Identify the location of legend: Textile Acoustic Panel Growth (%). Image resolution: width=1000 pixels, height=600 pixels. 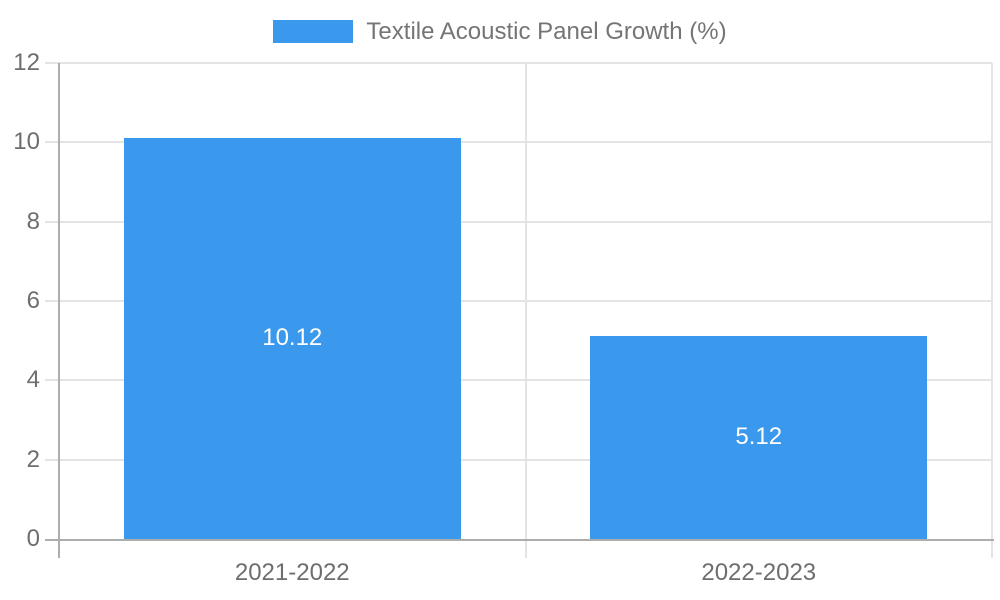
(500, 31).